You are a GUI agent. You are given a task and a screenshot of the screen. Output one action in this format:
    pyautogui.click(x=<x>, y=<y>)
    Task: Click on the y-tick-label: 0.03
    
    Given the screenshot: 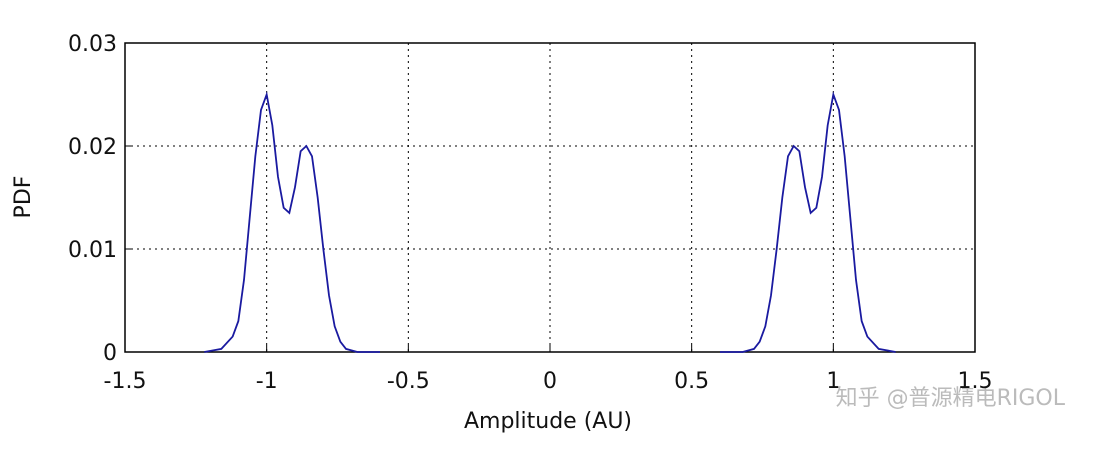 What is the action you would take?
    pyautogui.click(x=92, y=44)
    